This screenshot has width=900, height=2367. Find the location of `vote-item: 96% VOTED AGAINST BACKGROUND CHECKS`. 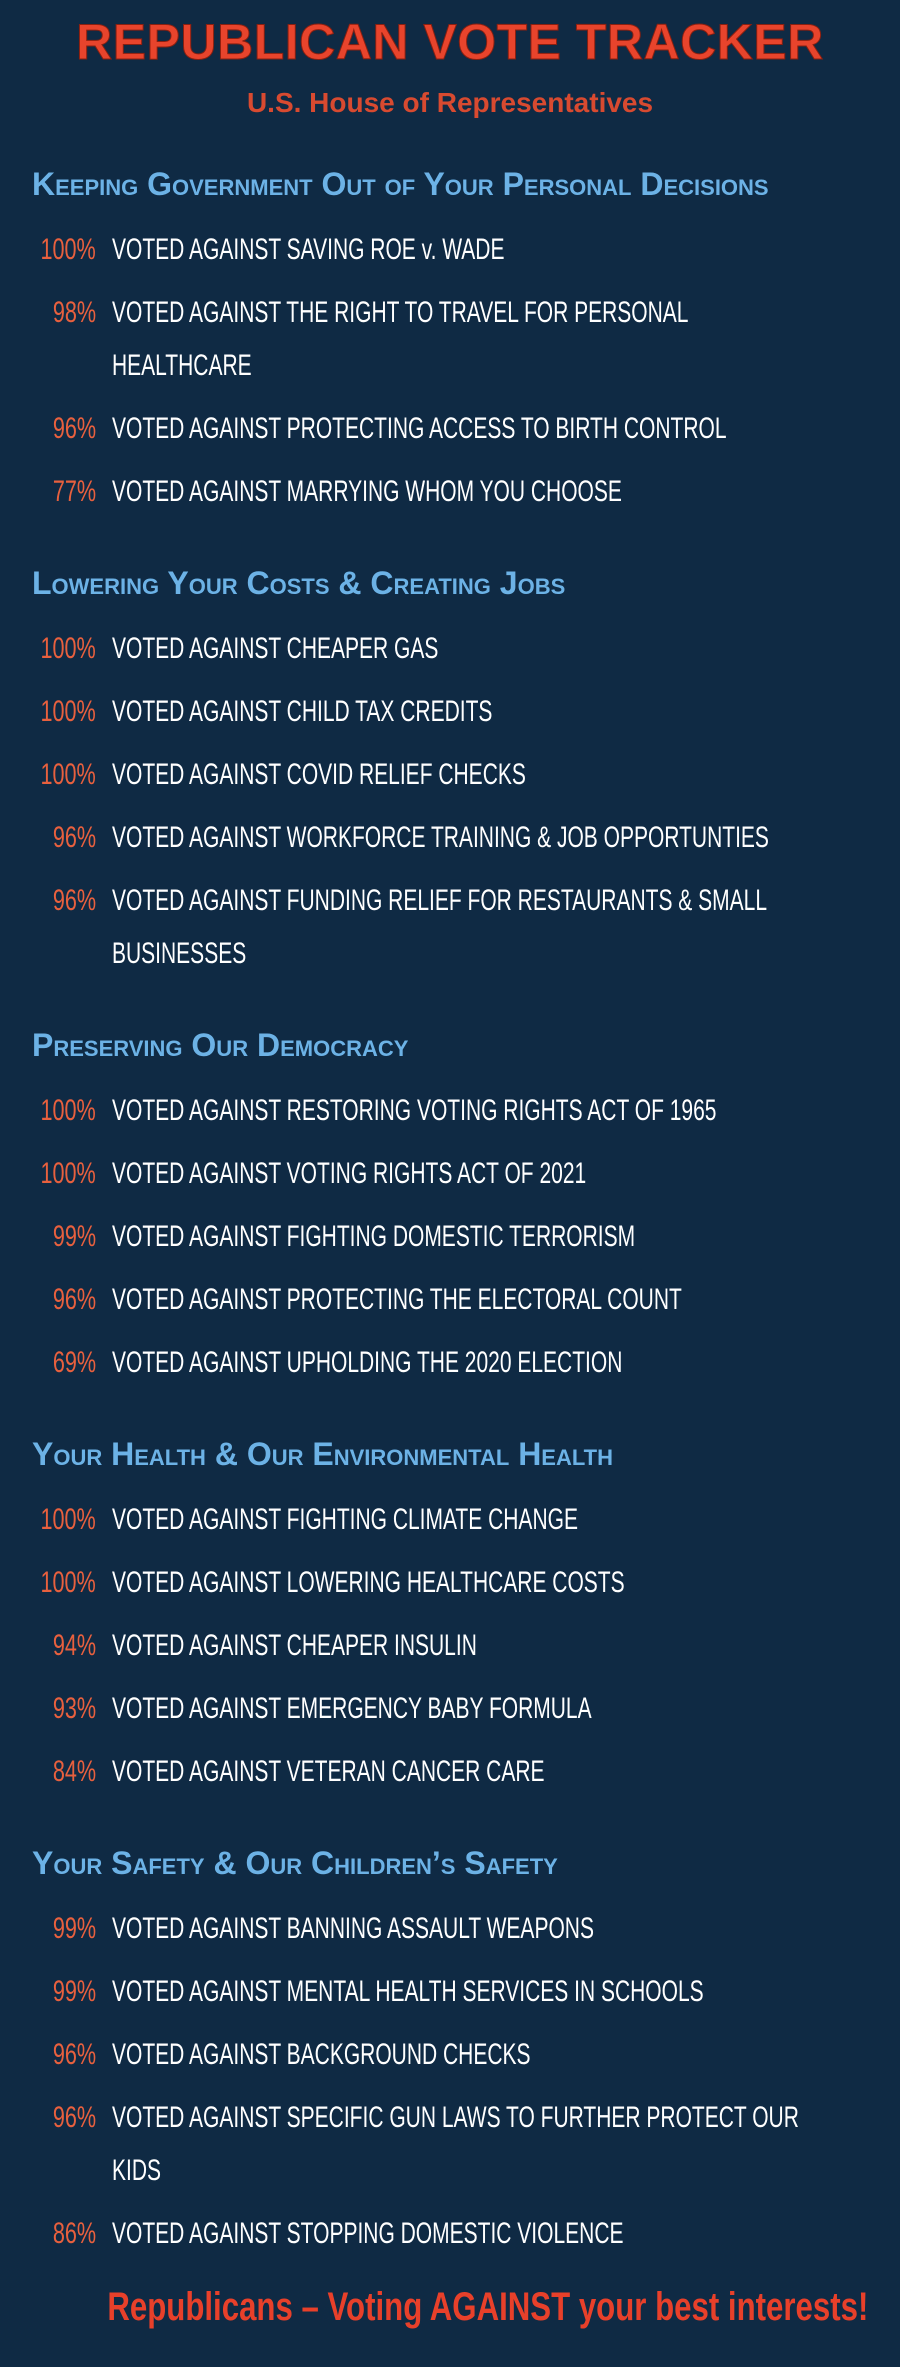

vote-item: 96% VOTED AGAINST BACKGROUND CHECKS is located at coordinates (450, 2054).